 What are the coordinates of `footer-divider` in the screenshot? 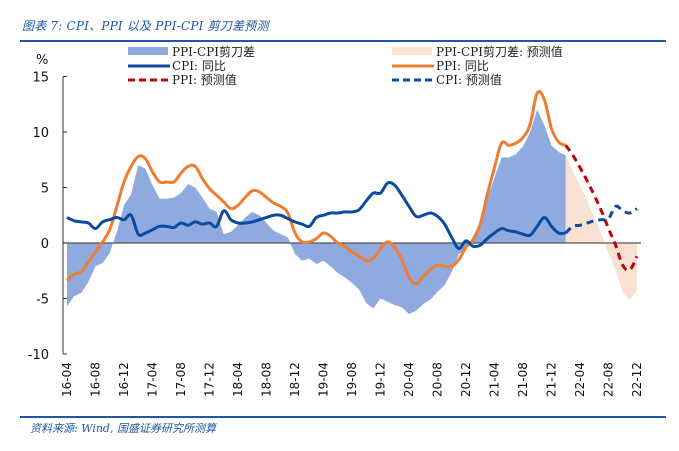 It's located at (343, 417).